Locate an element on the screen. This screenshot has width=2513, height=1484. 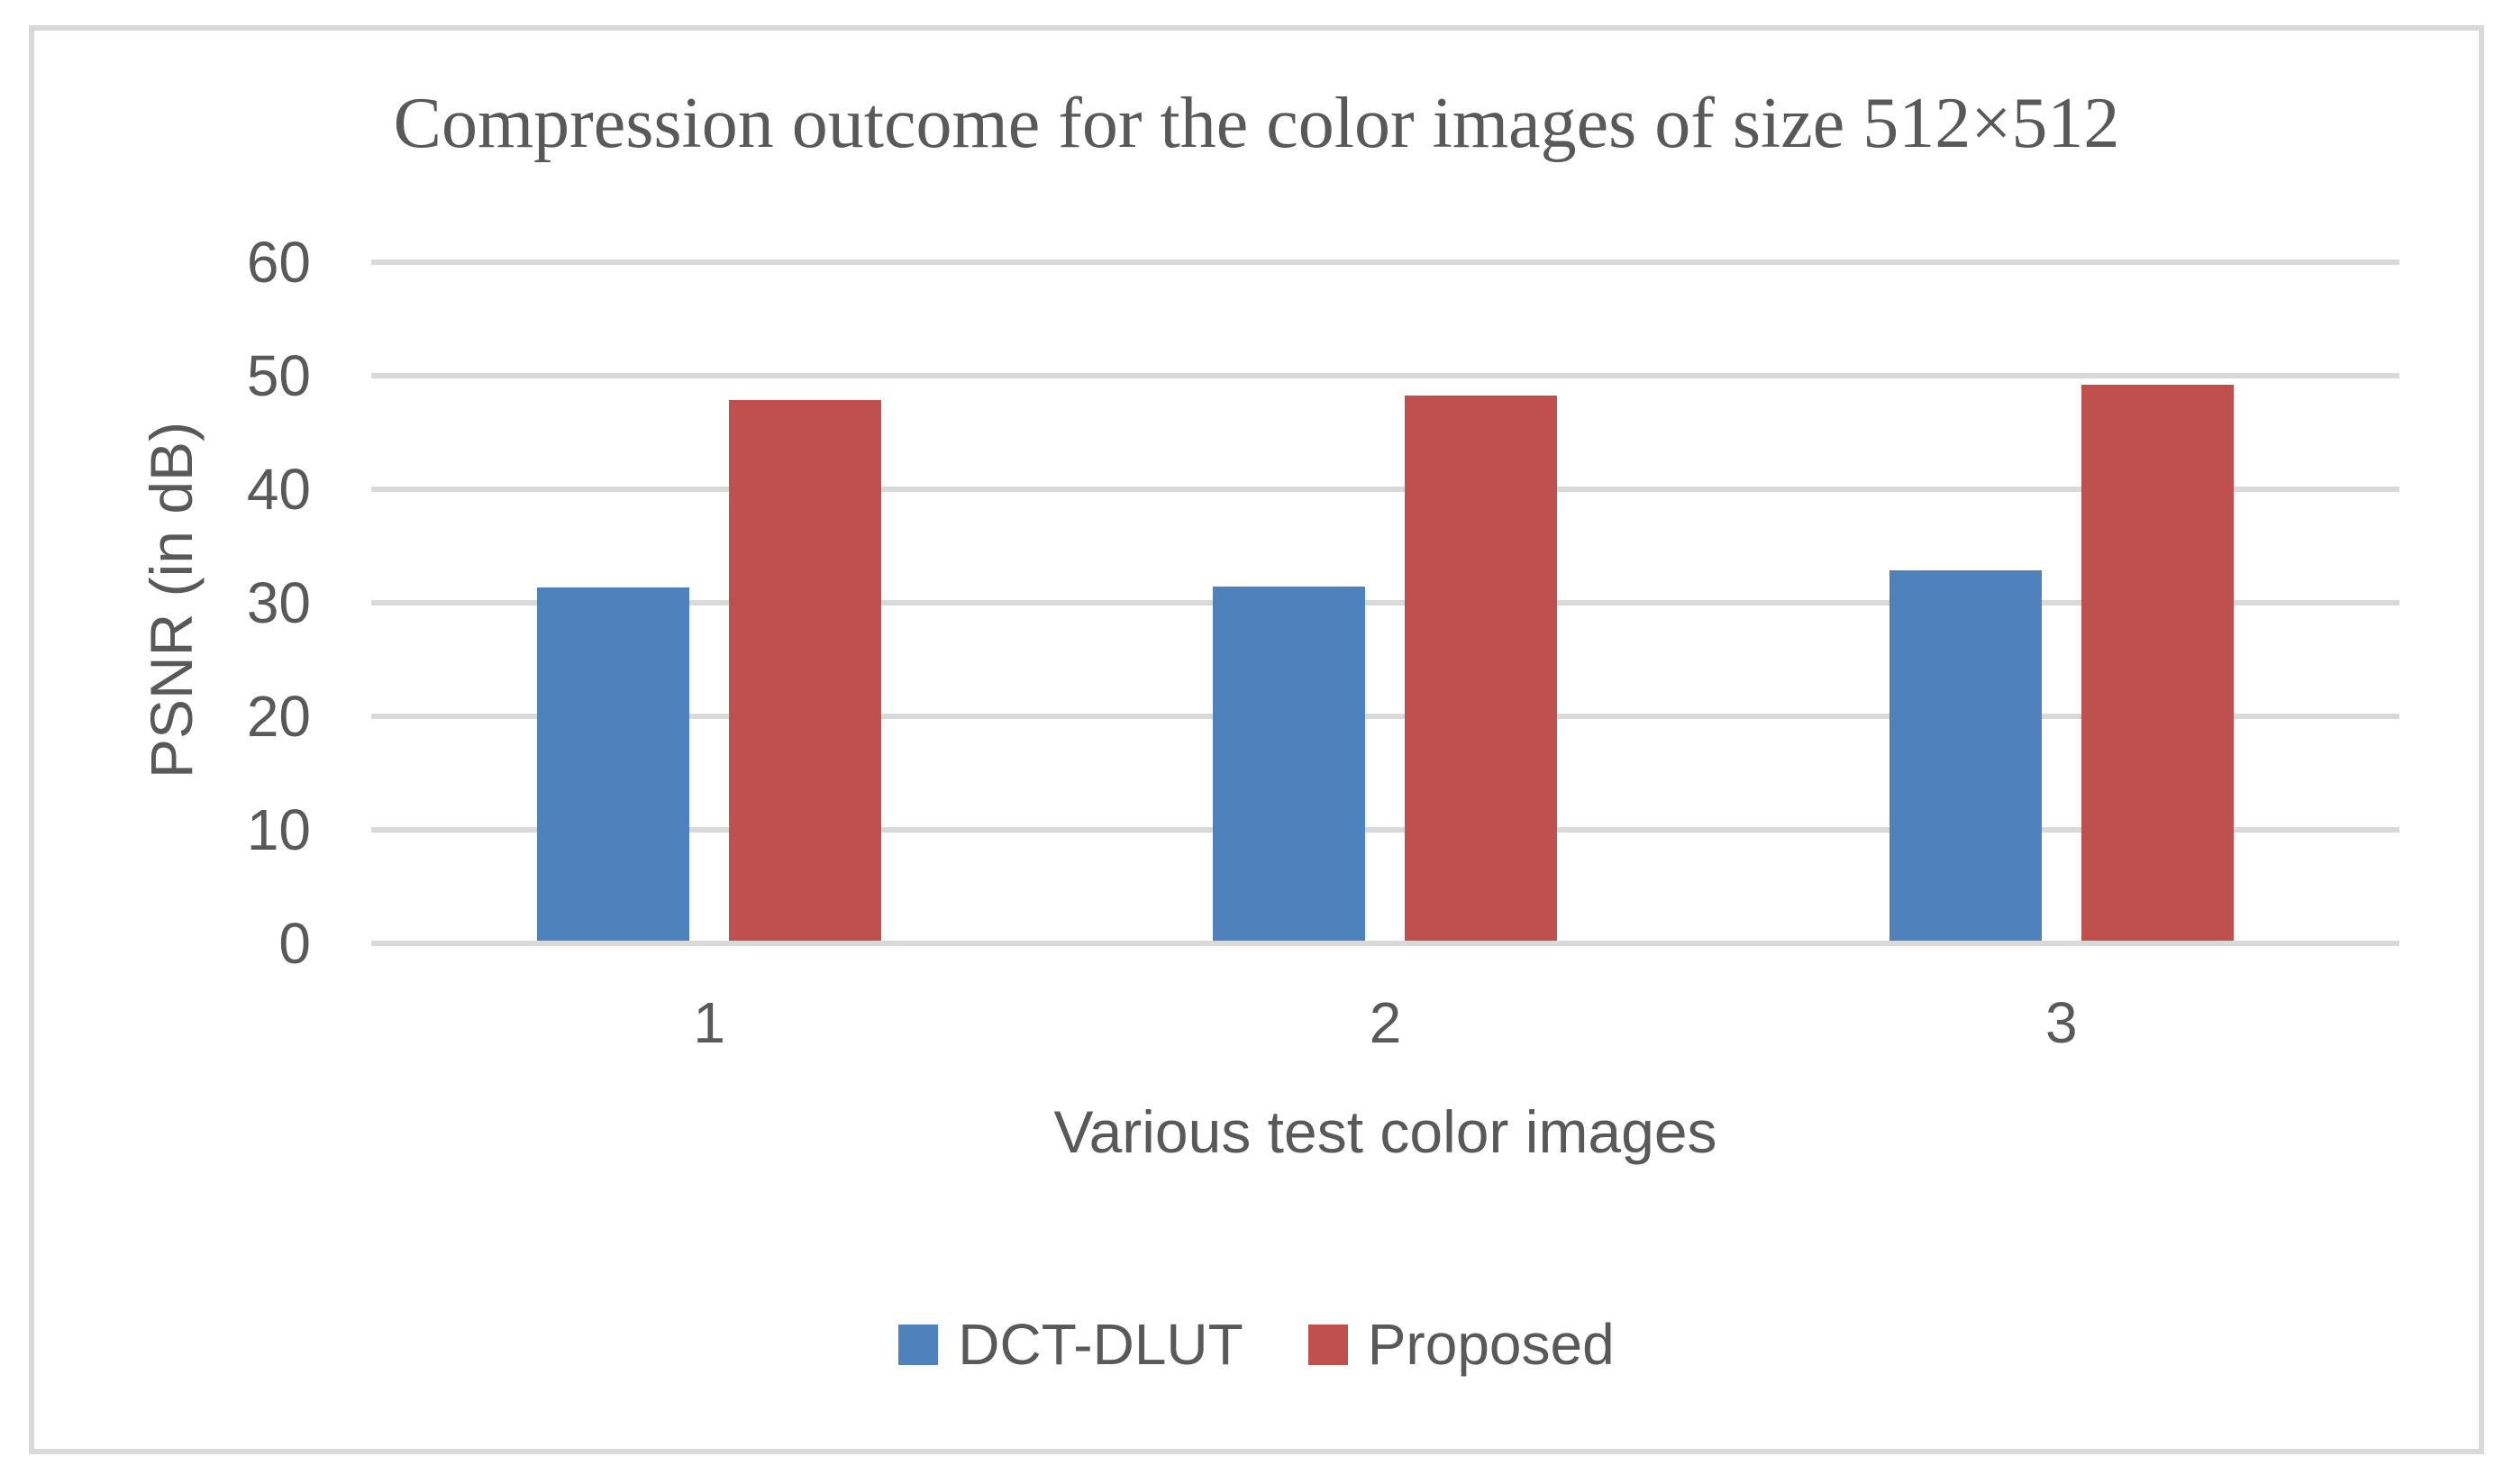
y-tick-label-40: 40 is located at coordinates (278, 489).